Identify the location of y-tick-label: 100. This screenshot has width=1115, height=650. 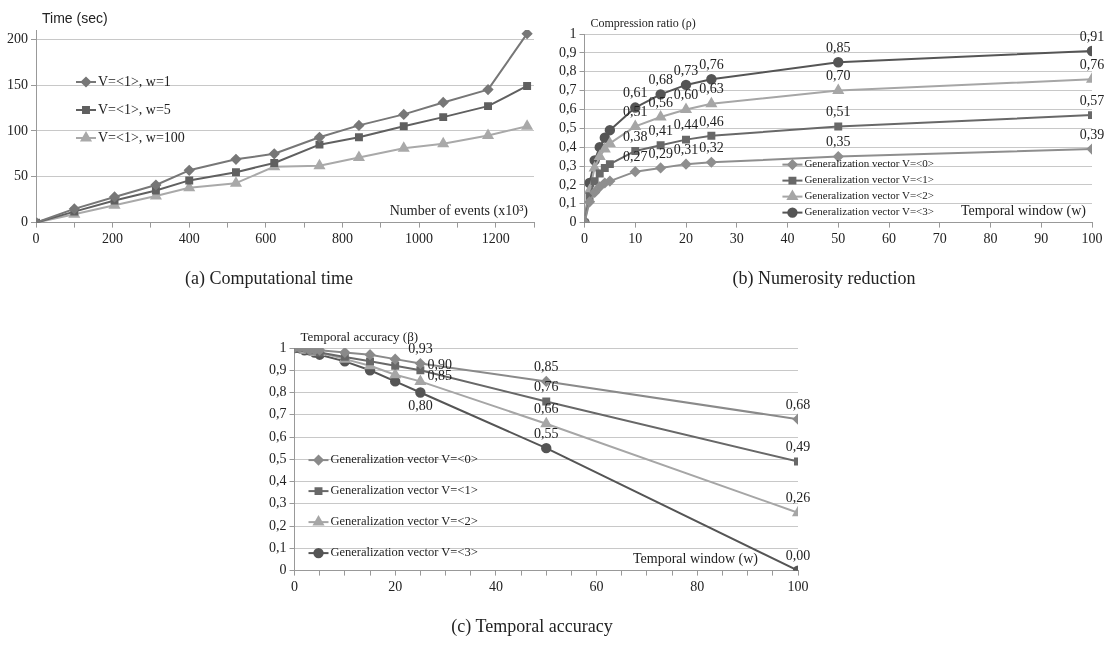
(17, 130).